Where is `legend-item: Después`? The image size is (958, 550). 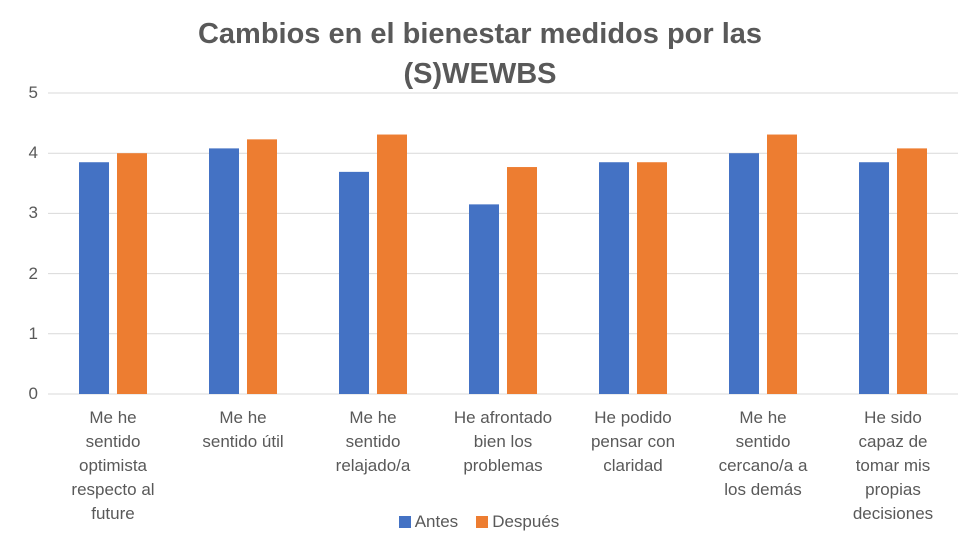 legend-item: Después is located at coordinates (517, 522).